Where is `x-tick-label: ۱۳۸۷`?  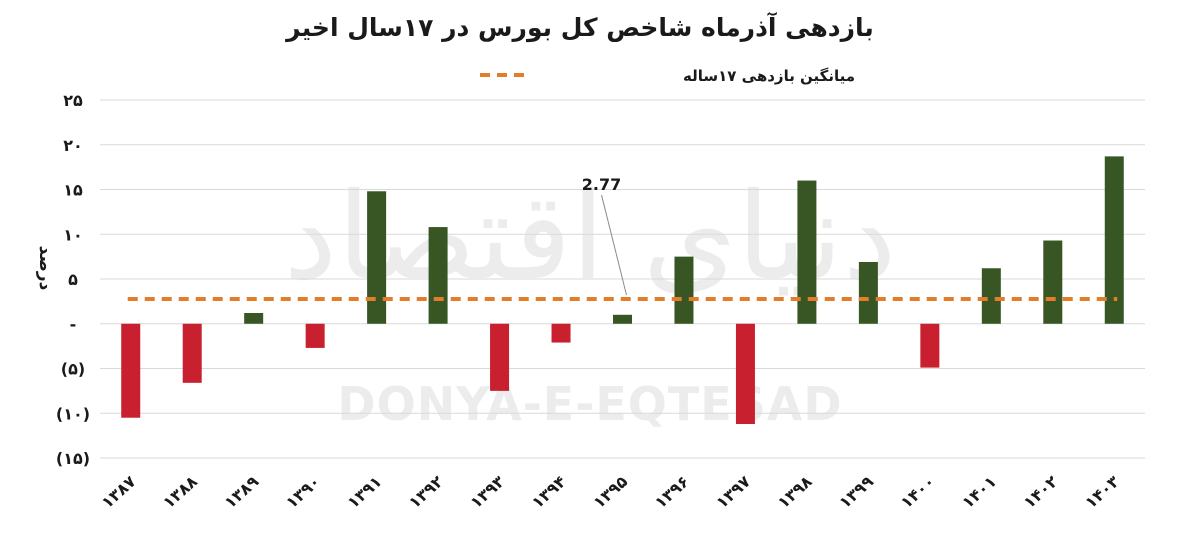 x-tick-label: ۱۳۸۷ is located at coordinates (119, 492).